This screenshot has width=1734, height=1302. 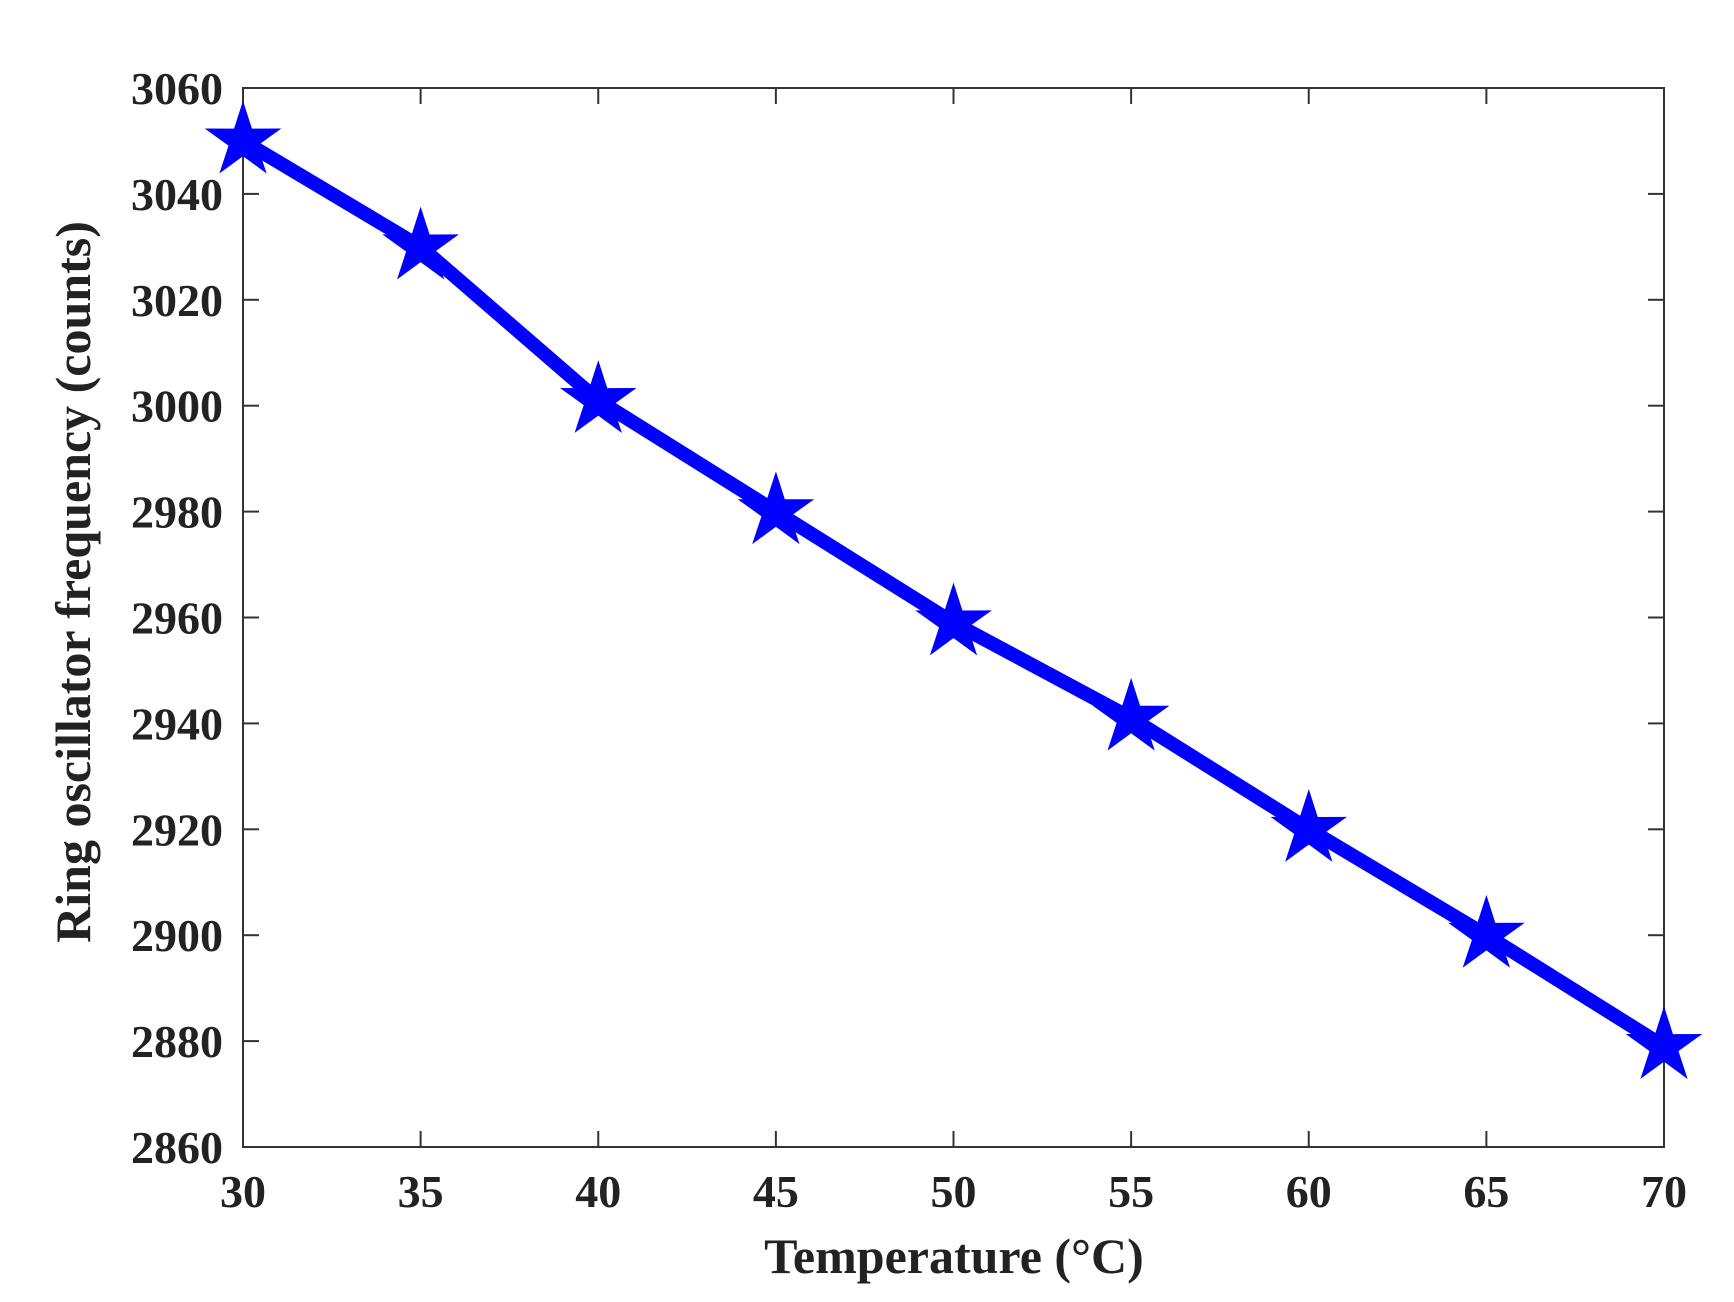 I want to click on x-tick-label: 50, so click(x=954, y=1191).